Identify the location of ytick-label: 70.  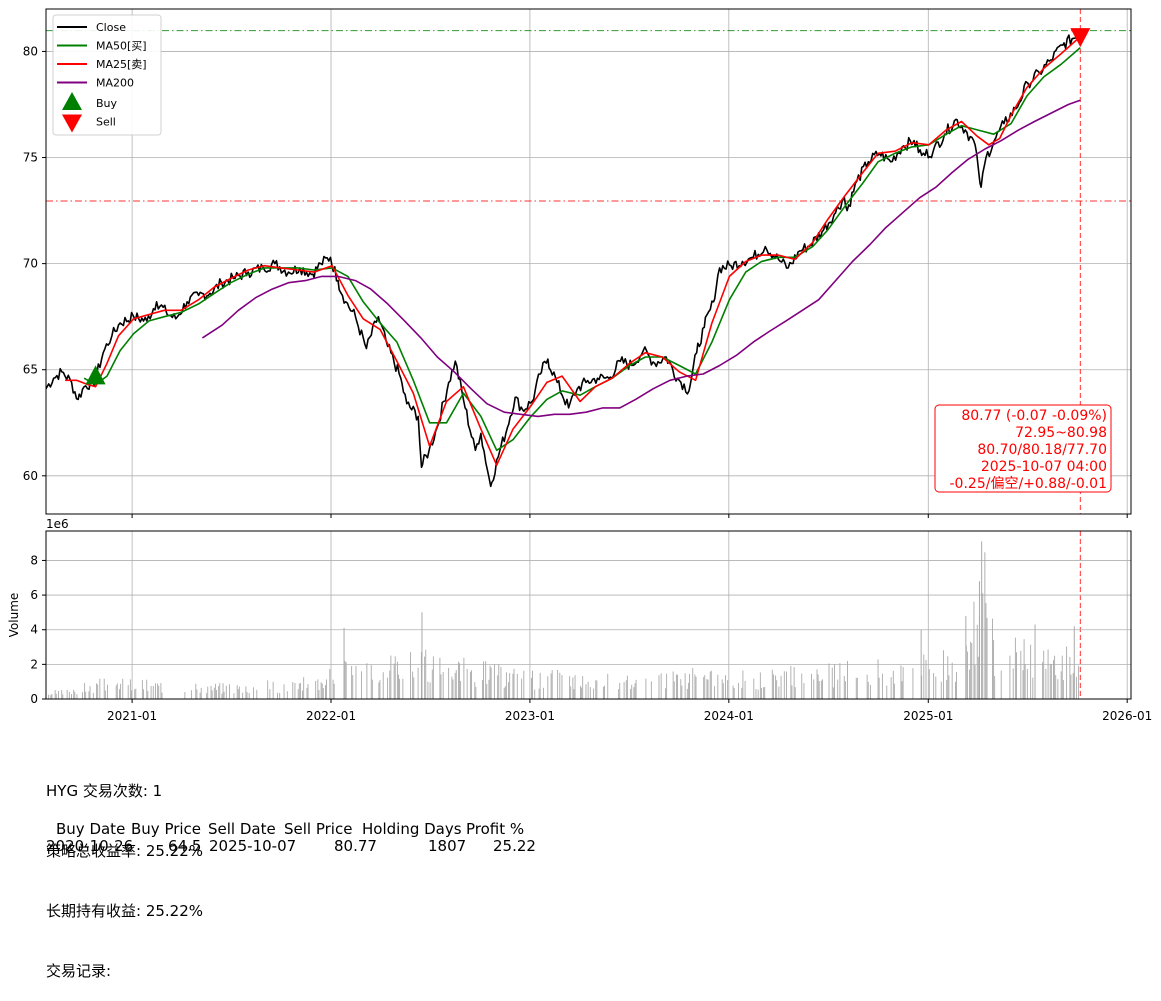
(30, 264).